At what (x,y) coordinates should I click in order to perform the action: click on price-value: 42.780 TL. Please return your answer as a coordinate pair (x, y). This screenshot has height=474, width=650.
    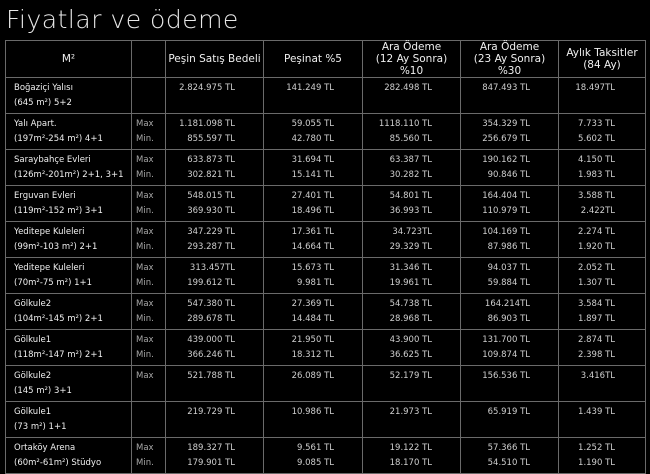
    Looking at the image, I should click on (312, 139).